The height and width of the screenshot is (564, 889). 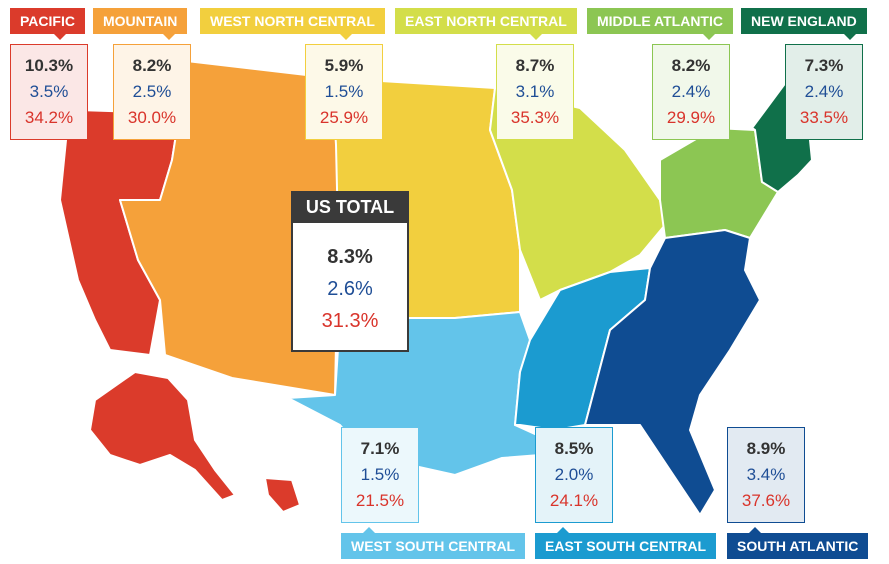 I want to click on stat-value-3: 33.5%, so click(x=824, y=117).